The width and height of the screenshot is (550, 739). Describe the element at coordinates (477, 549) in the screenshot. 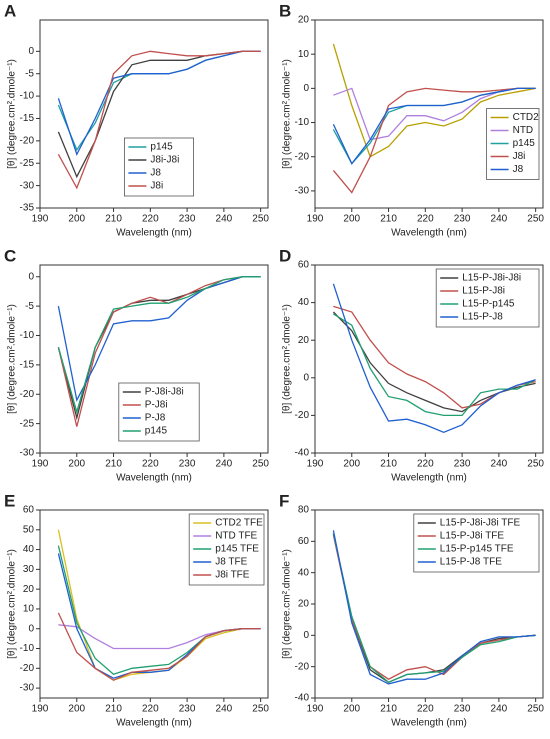

I see `legend-label: L15-P-p145 TFE` at that location.